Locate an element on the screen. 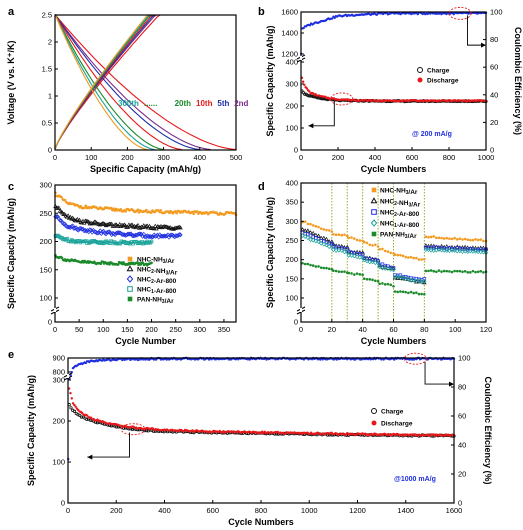 The height and width of the screenshot is (530, 523). a-xtick-label: 0 is located at coordinates (55, 157).